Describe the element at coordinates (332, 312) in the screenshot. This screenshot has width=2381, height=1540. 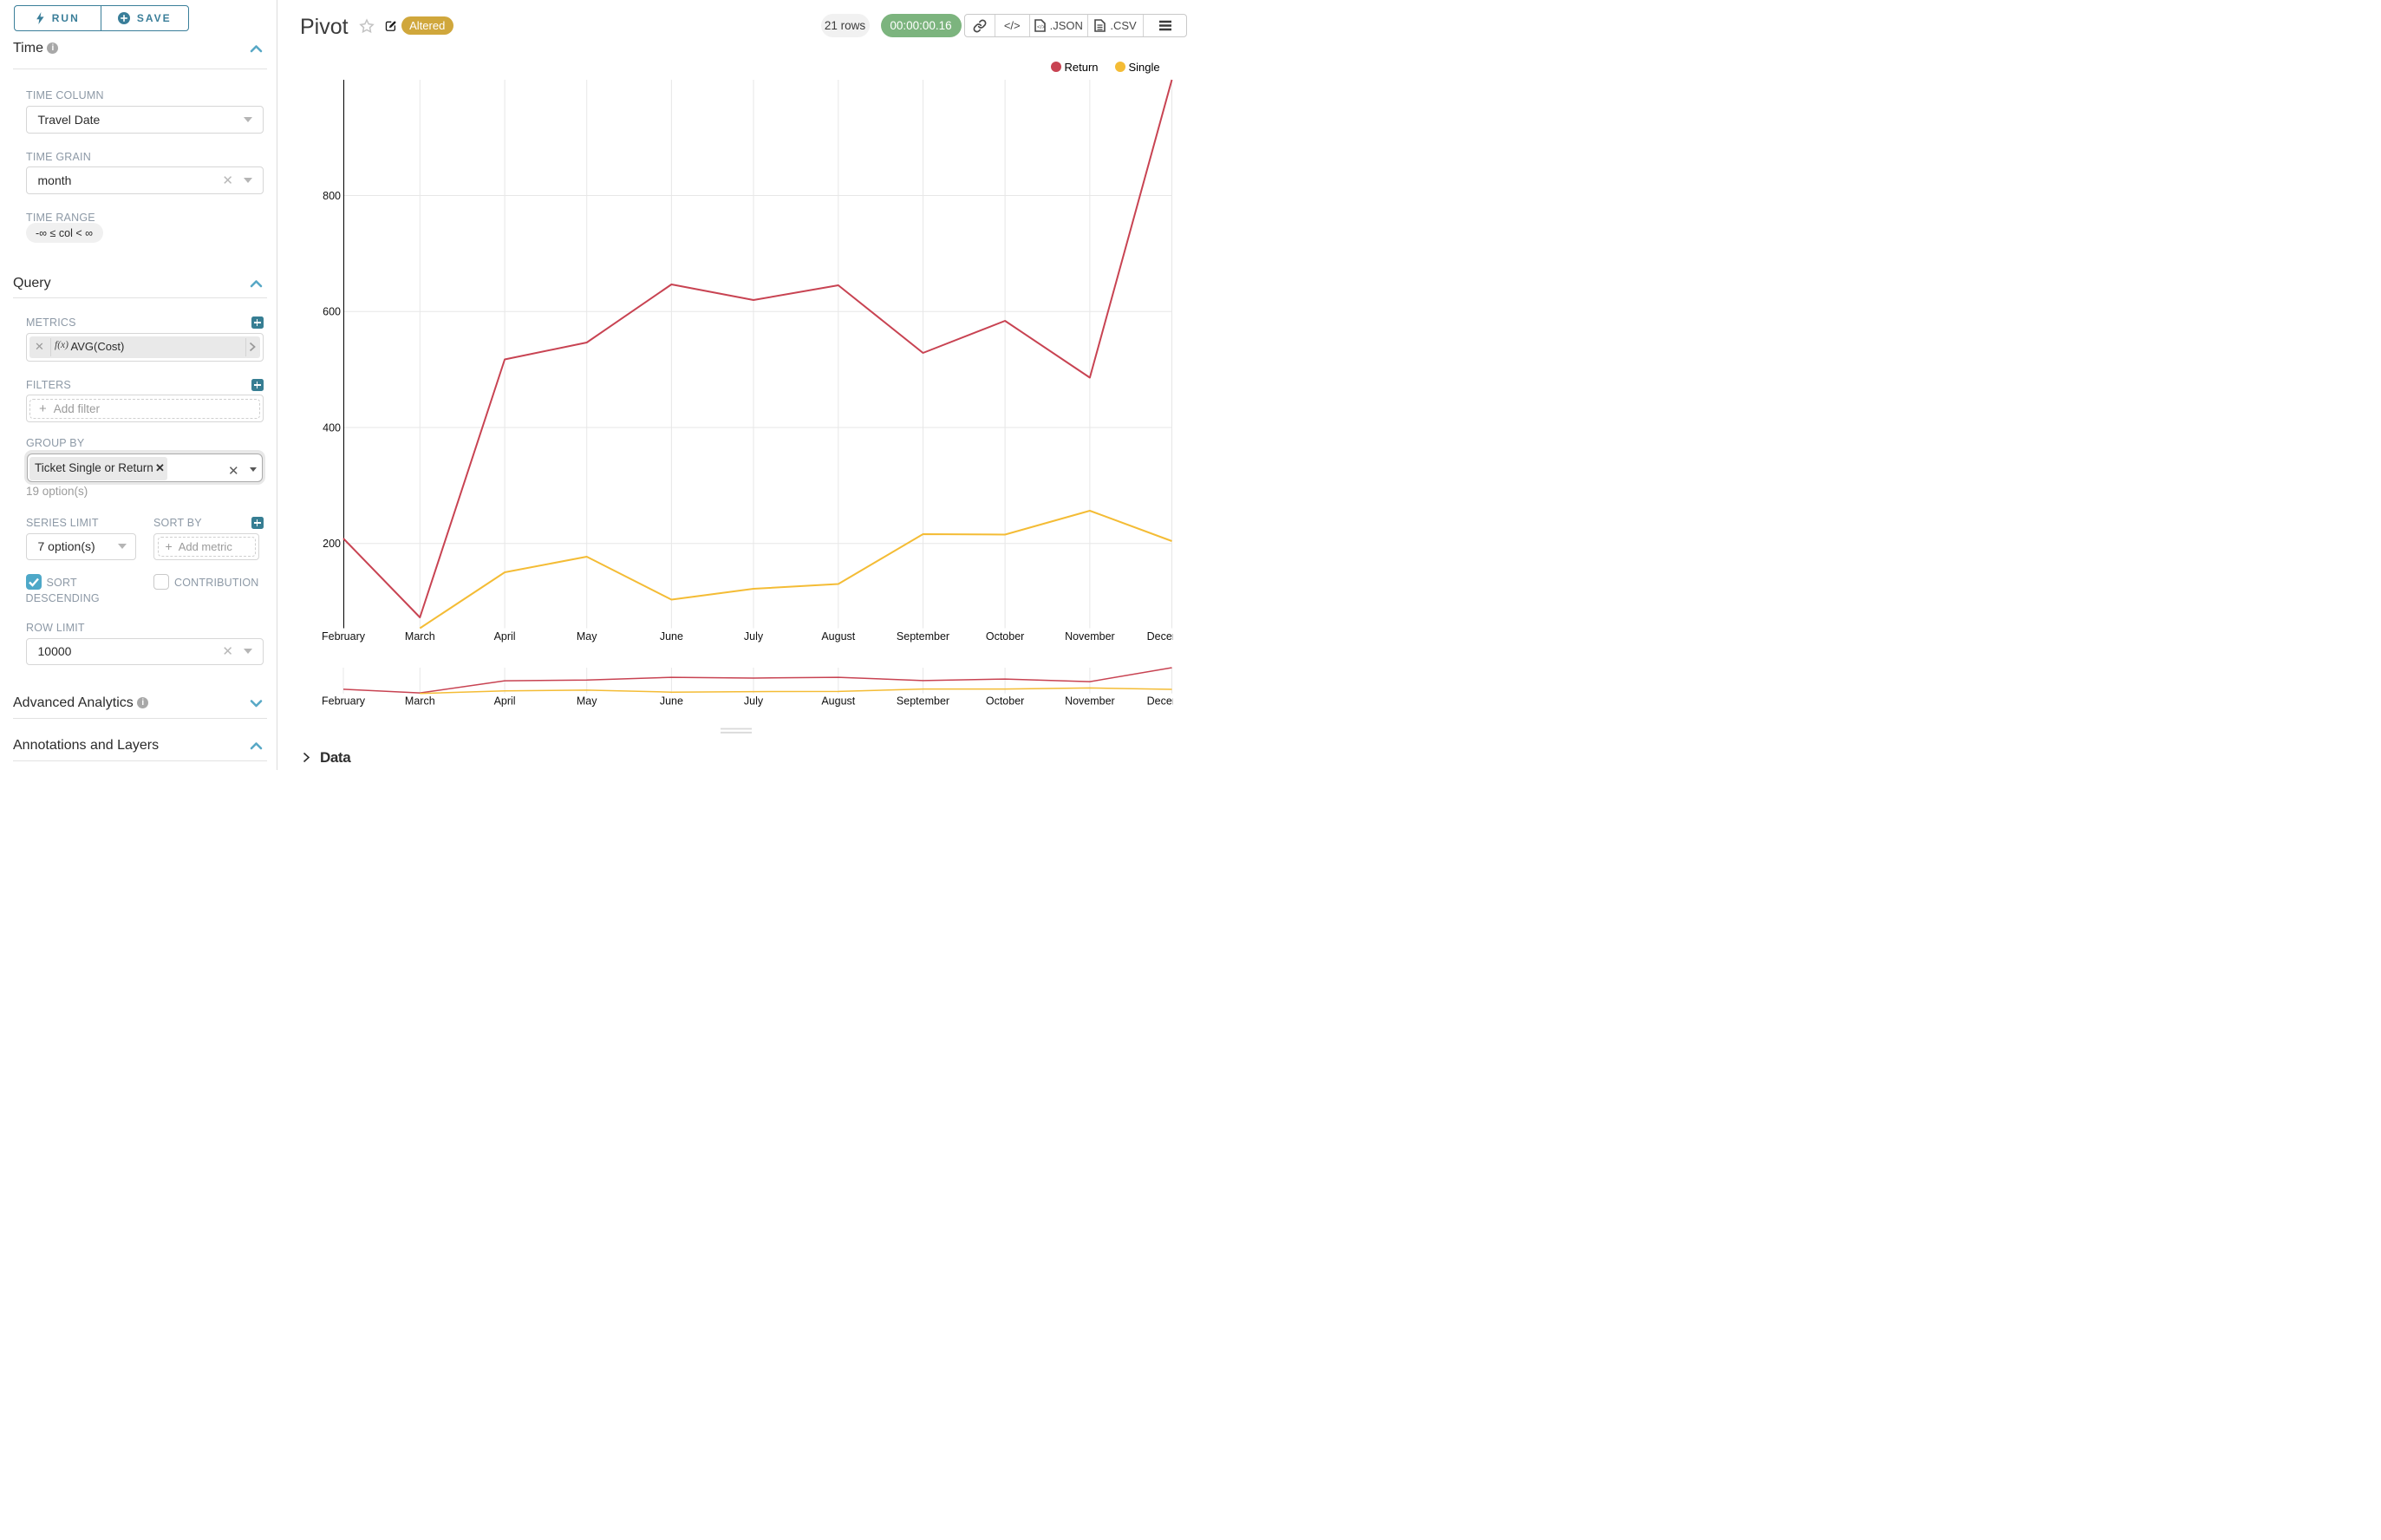
I see `svg-text: 600` at that location.